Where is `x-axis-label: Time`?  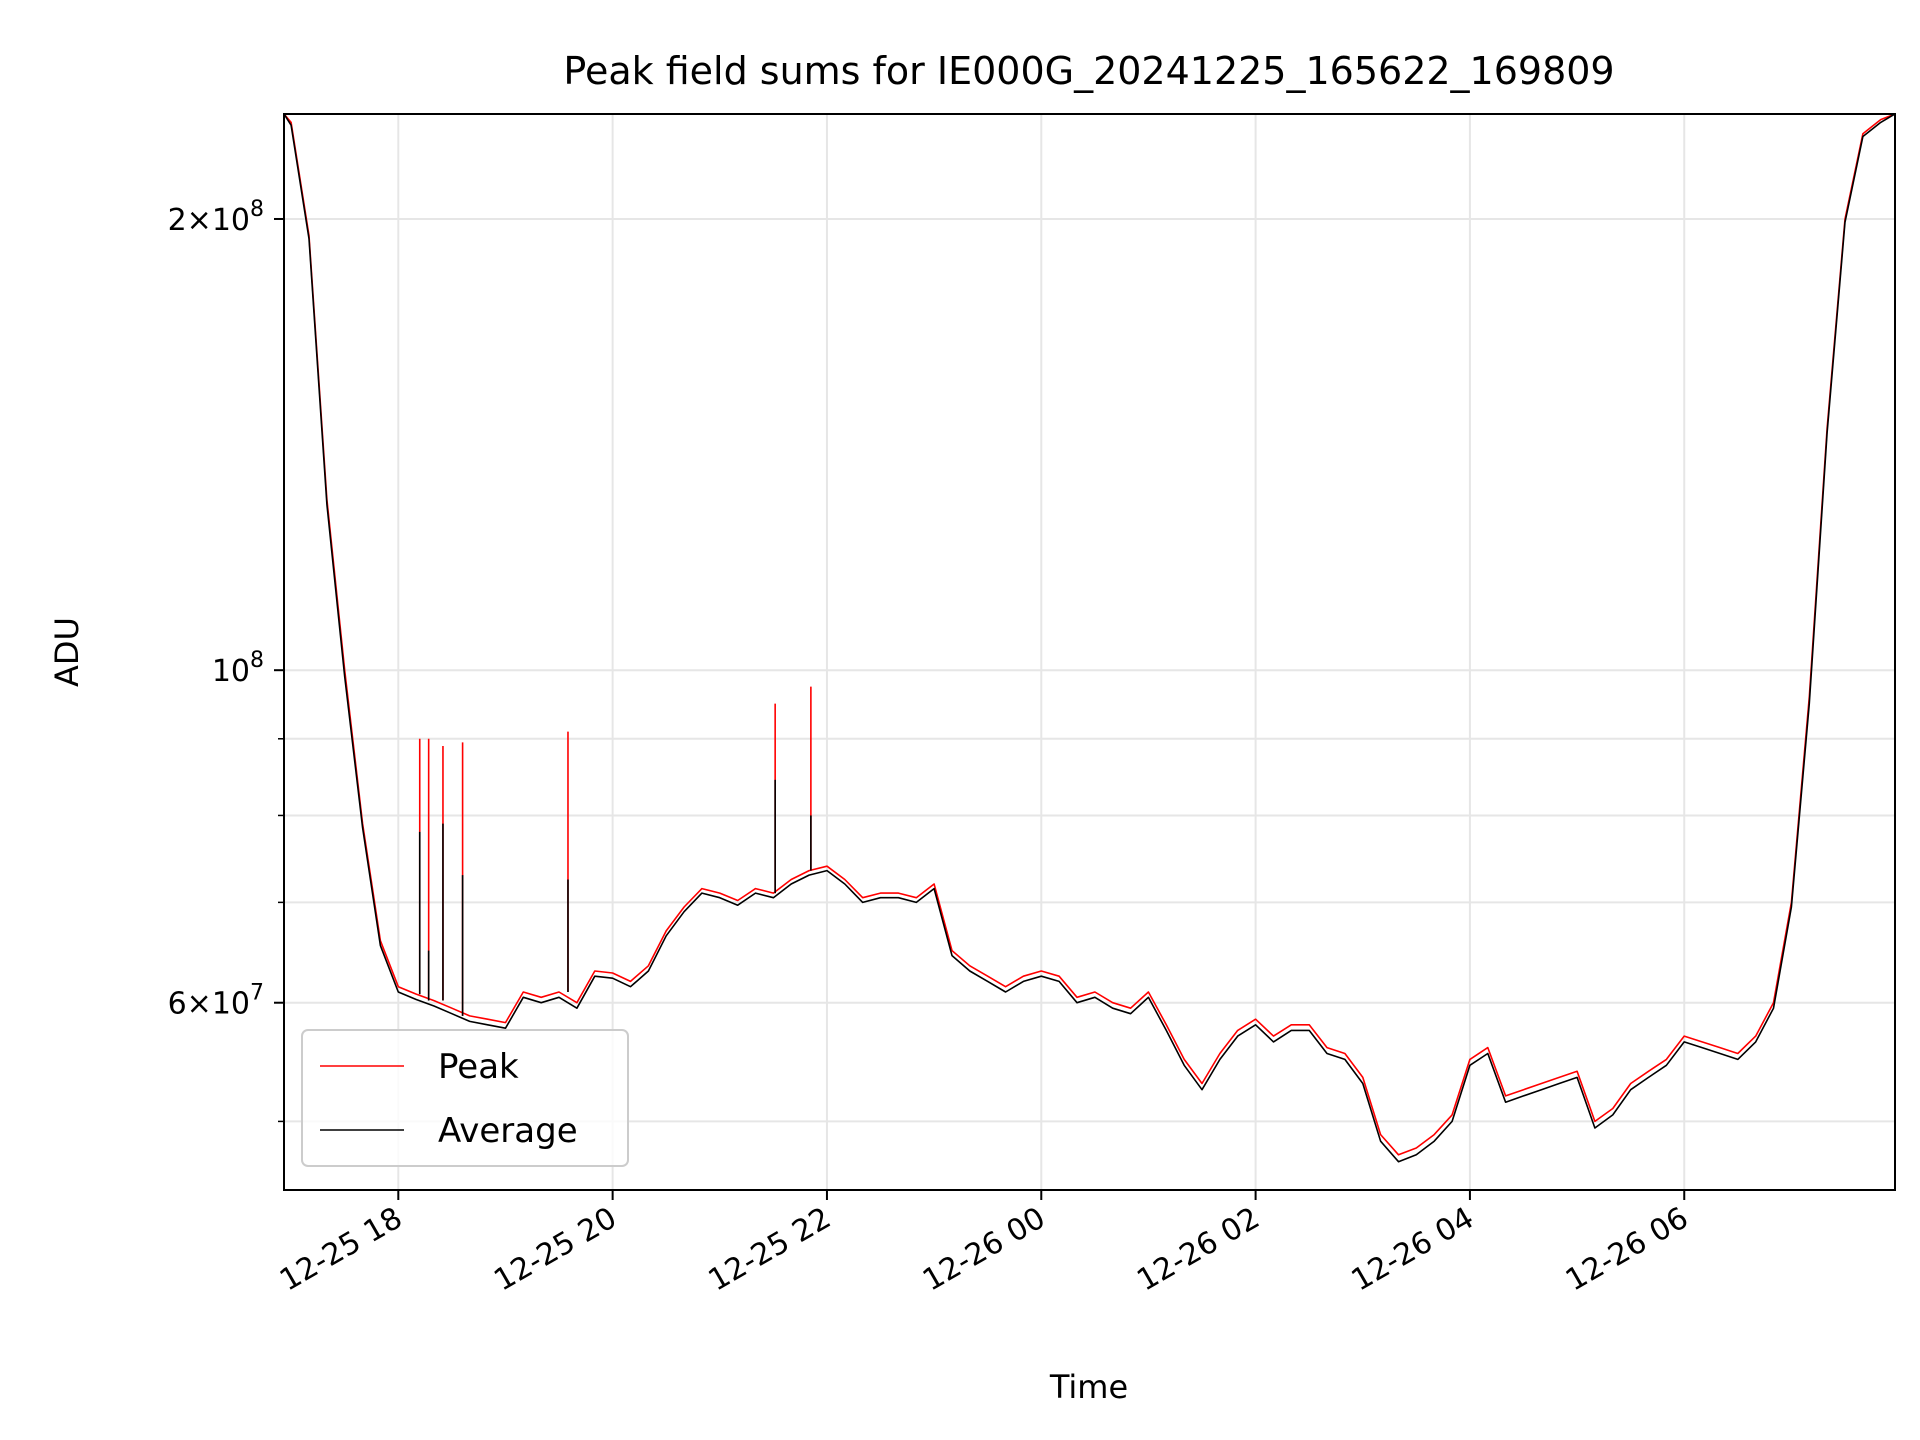 x-axis-label: Time is located at coordinates (1088, 1387).